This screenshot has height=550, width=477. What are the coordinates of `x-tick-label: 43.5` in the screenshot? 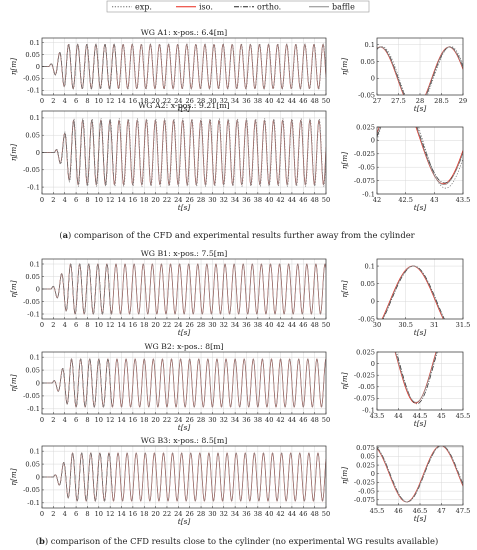 It's located at (463, 200).